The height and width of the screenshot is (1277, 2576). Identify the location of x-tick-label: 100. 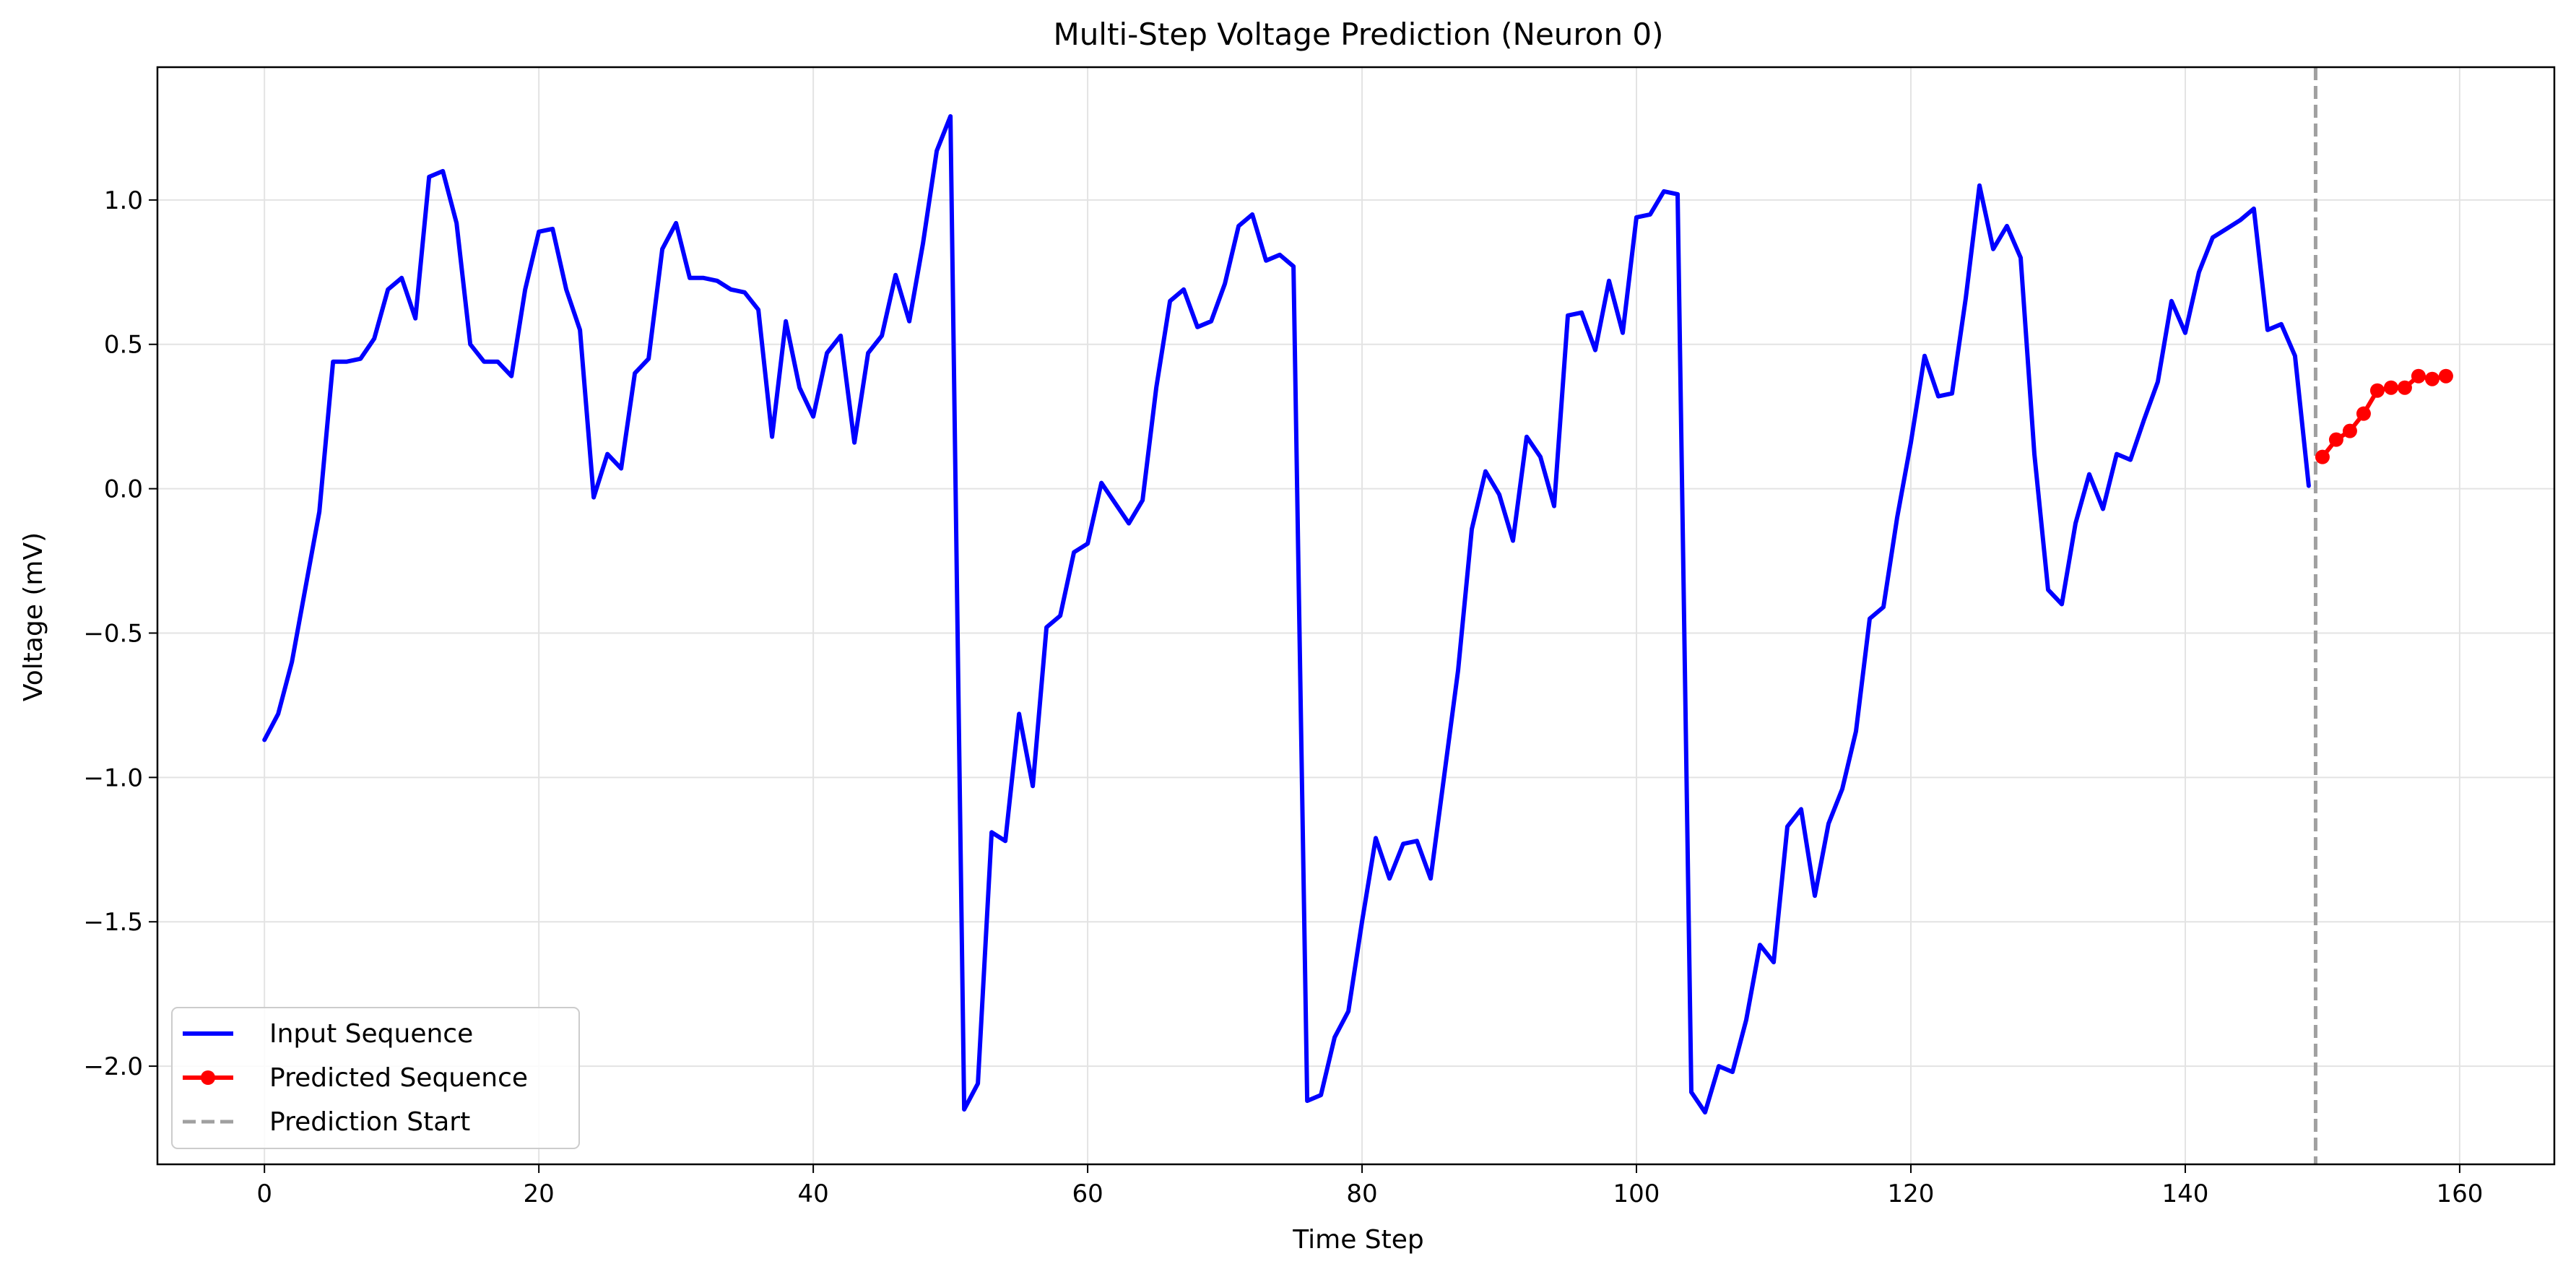
(1636, 1193).